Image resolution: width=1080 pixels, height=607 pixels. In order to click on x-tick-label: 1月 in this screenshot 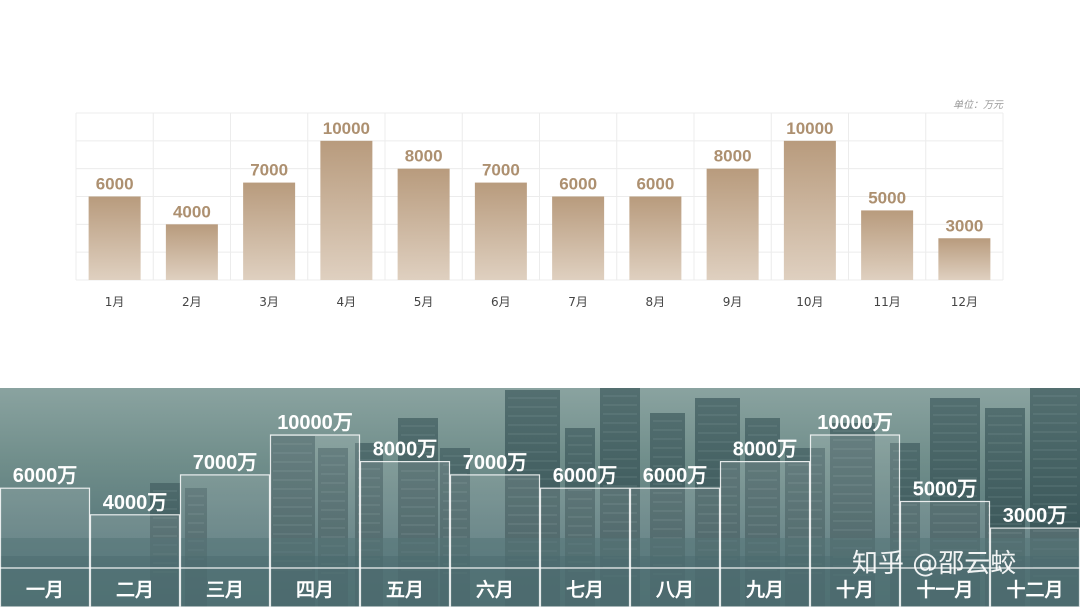, I will do `click(115, 302)`.